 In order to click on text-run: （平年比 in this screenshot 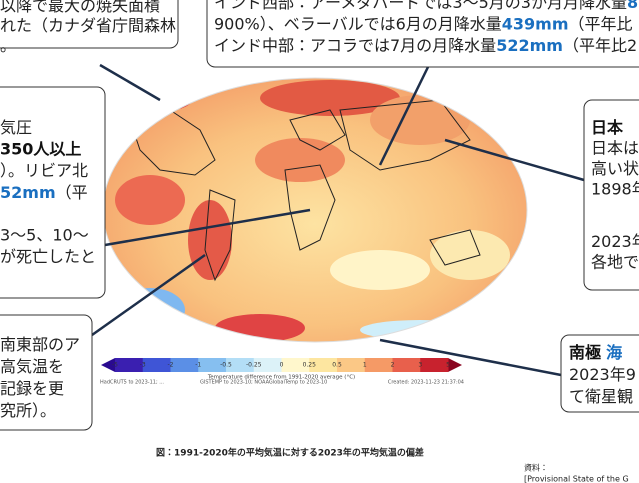, I will do `click(601, 23)`.